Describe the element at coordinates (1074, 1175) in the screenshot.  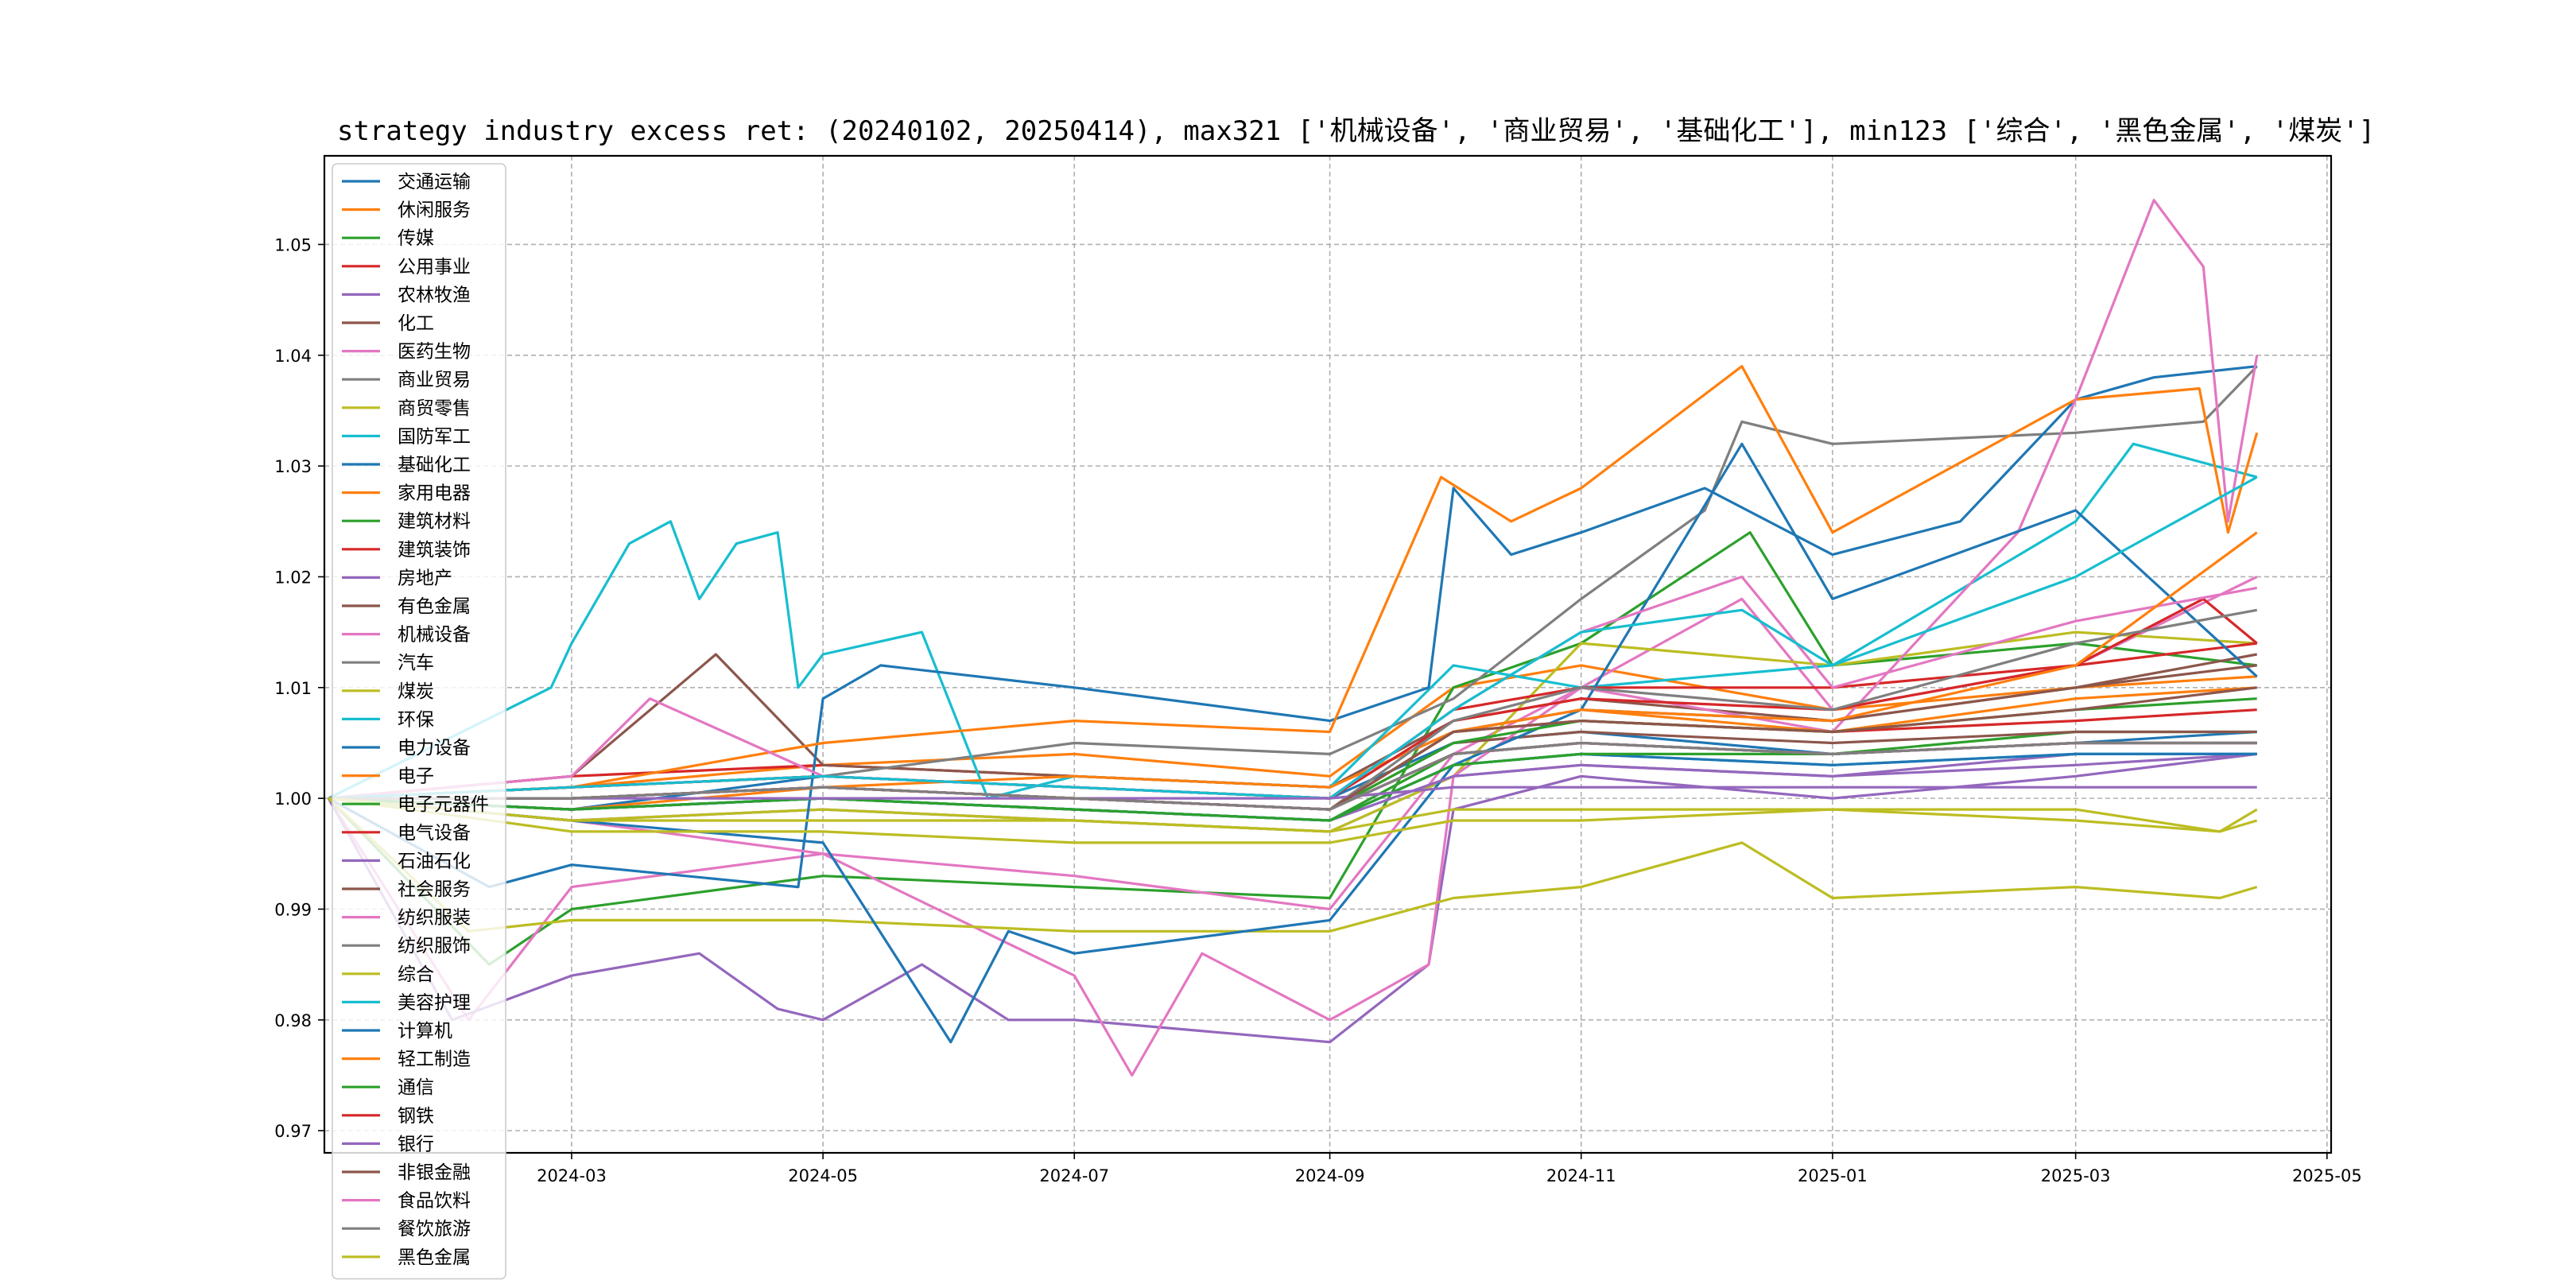
I see `x-tick-label: 2024-07` at that location.